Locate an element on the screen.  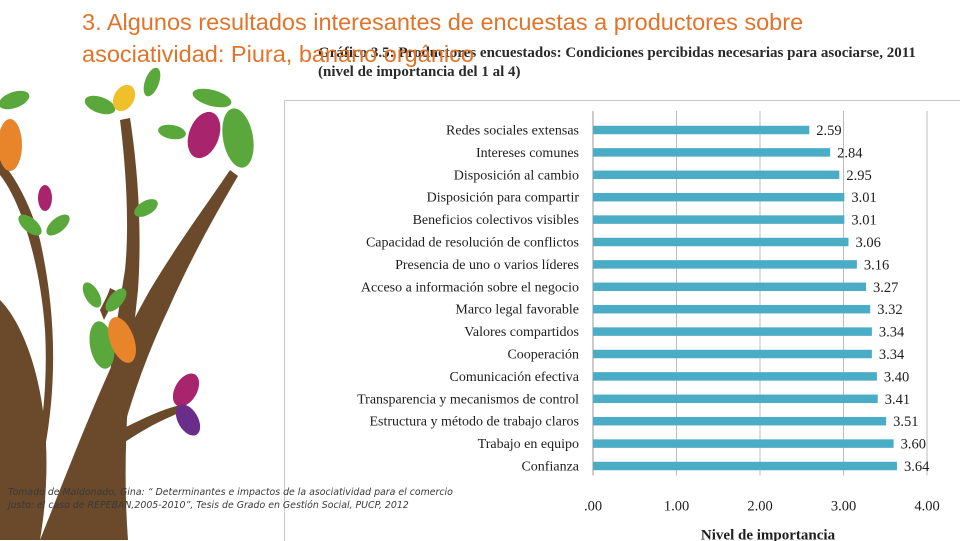
category-label: Disposición para compartir is located at coordinates (503, 198).